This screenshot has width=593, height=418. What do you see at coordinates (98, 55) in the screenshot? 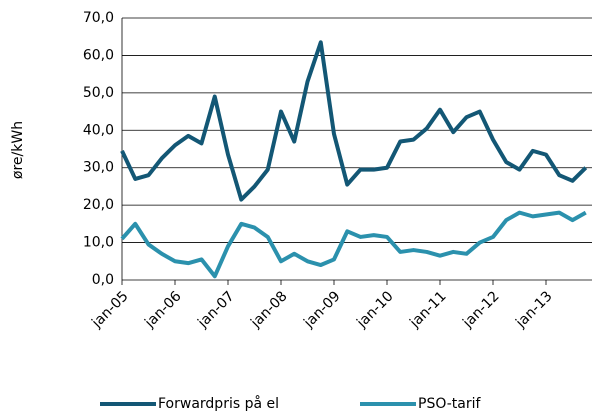
I see `y-tick-label: 60,0` at bounding box center [98, 55].